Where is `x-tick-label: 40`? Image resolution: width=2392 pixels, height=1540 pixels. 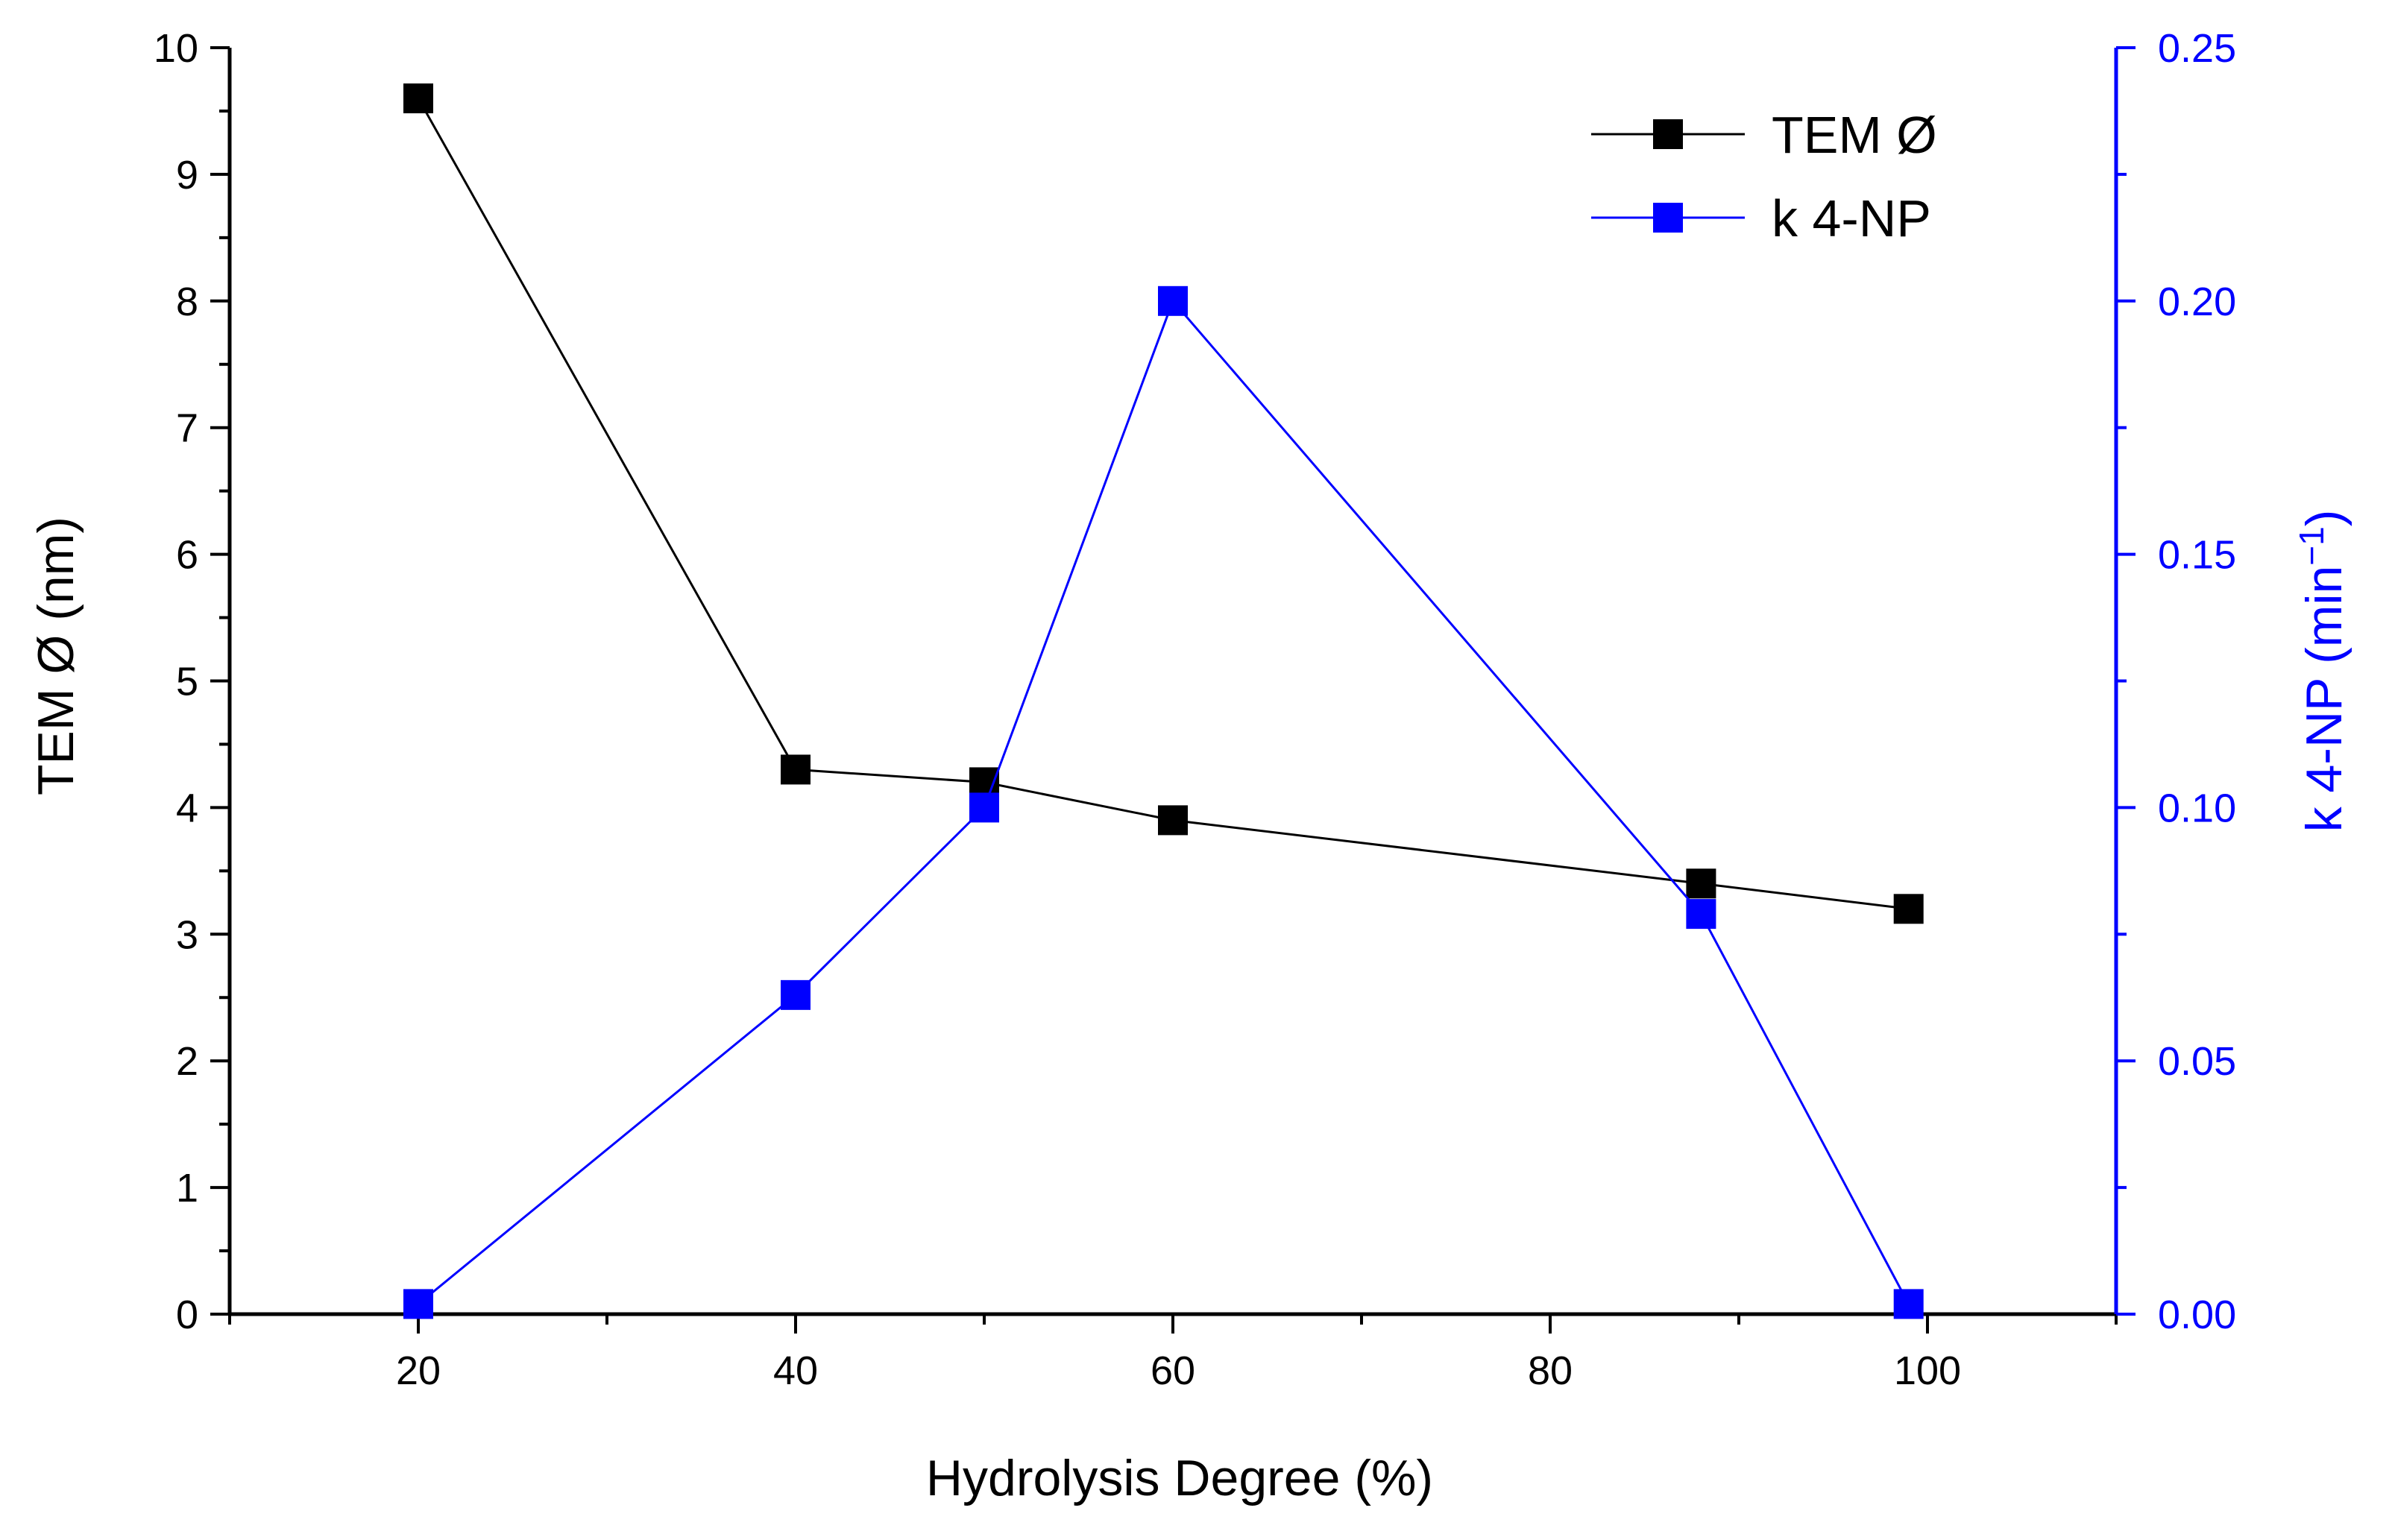 x-tick-label: 40 is located at coordinates (795, 1370).